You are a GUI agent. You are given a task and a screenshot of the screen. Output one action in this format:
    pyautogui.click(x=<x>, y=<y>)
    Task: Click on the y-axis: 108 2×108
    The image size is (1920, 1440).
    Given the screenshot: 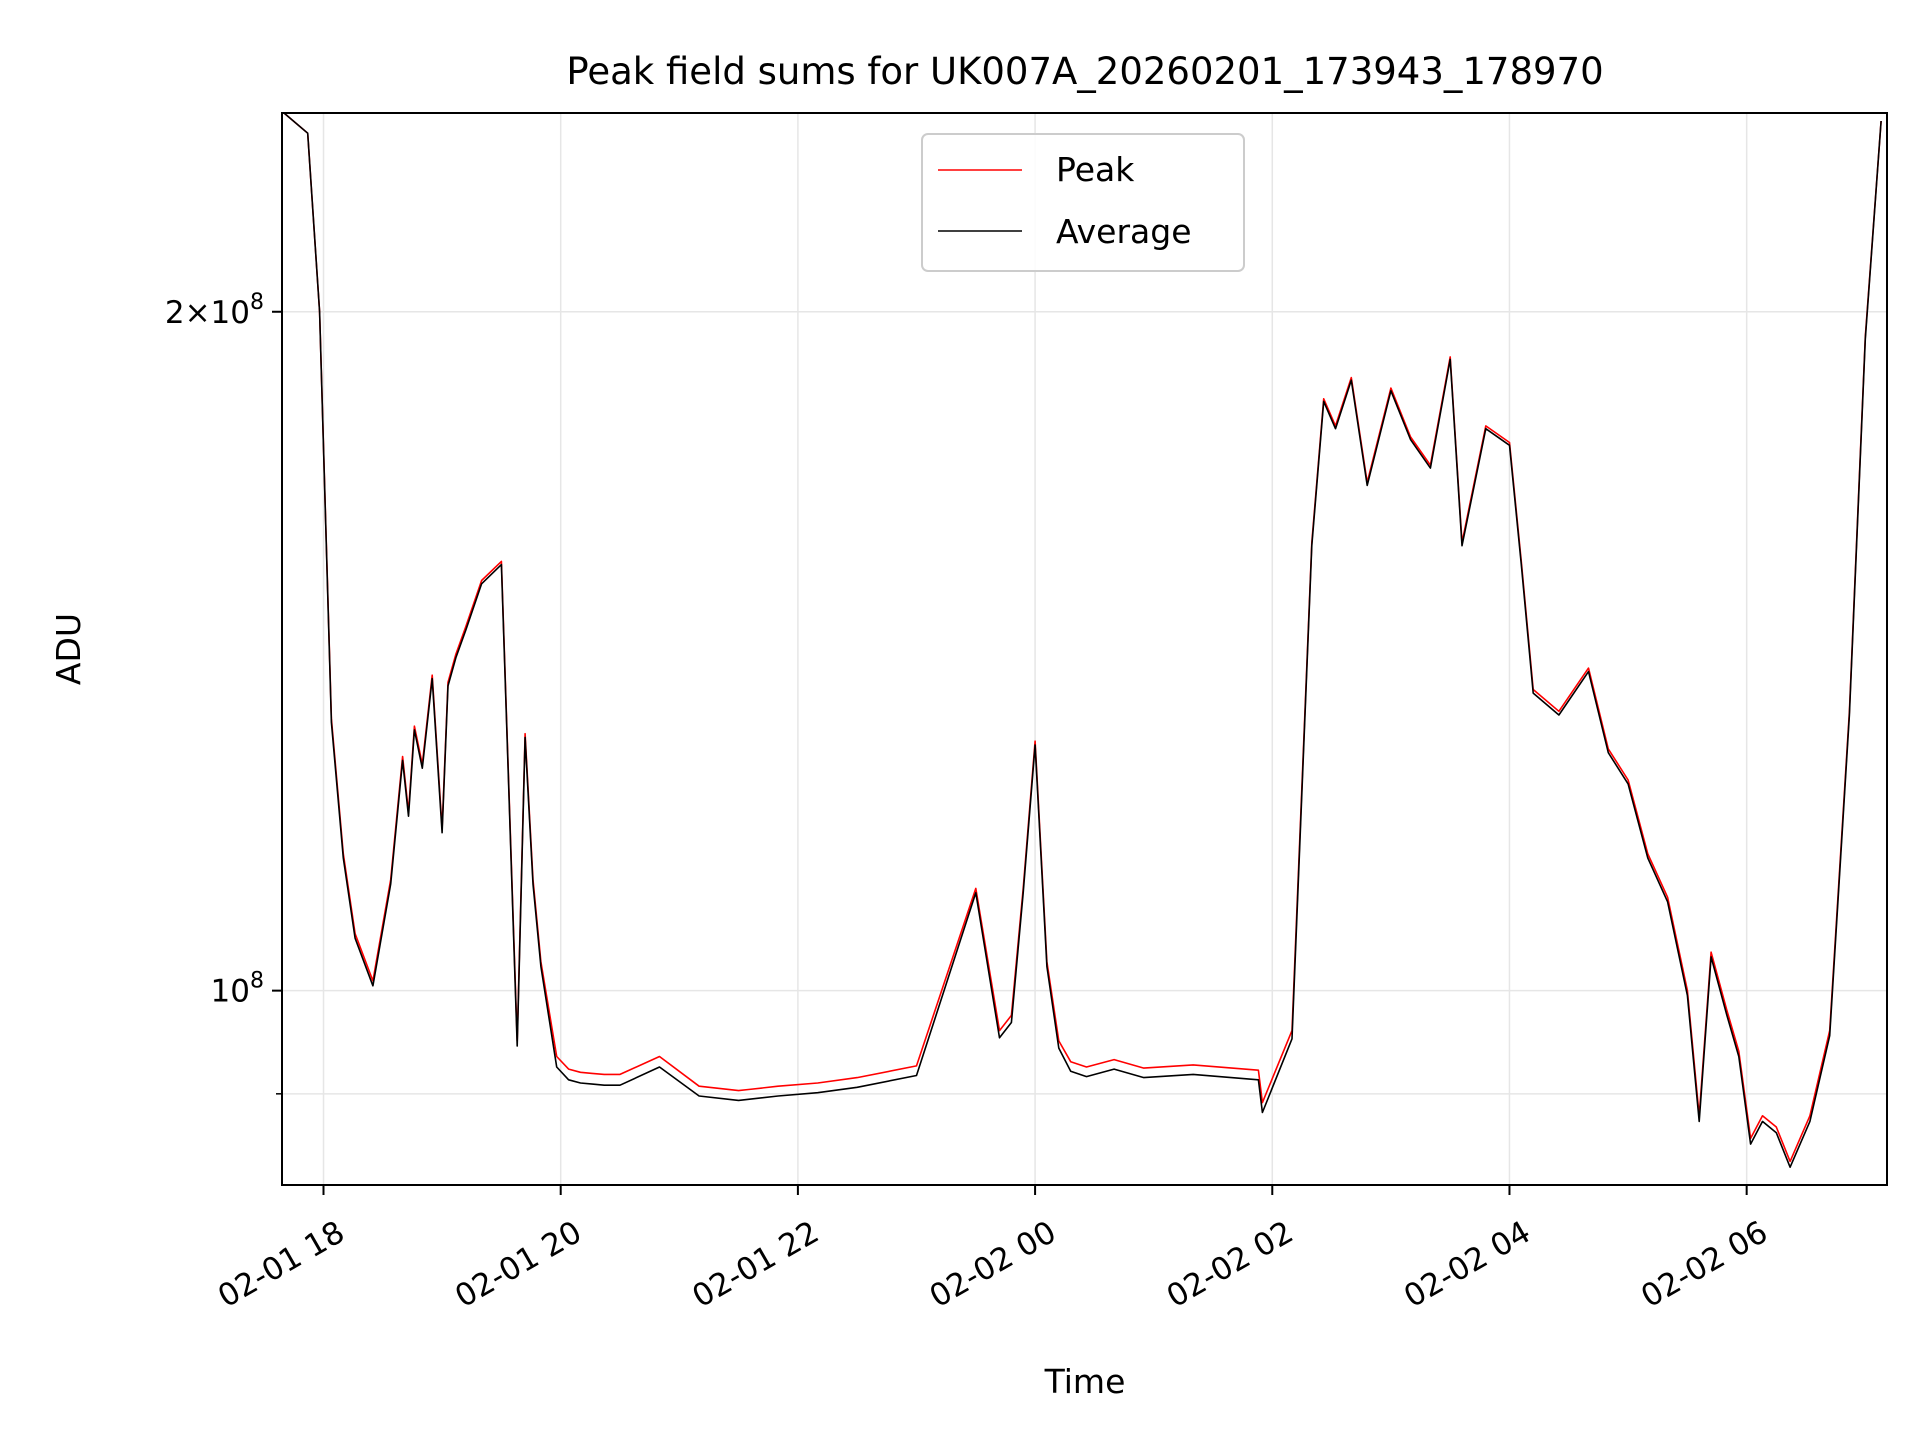 What is the action you would take?
    pyautogui.click(x=223, y=692)
    